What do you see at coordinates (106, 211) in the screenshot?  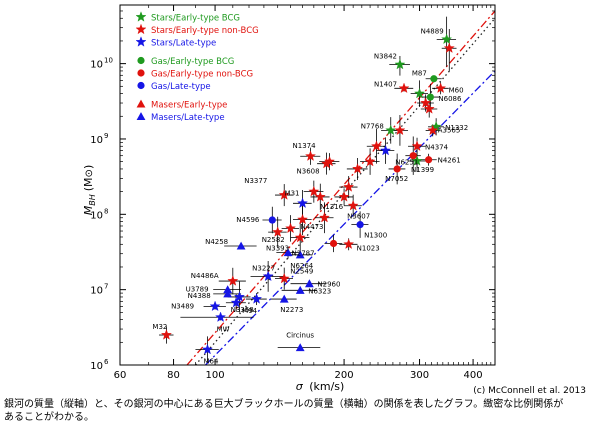 I see `y-tick-exponent: 8` at bounding box center [106, 211].